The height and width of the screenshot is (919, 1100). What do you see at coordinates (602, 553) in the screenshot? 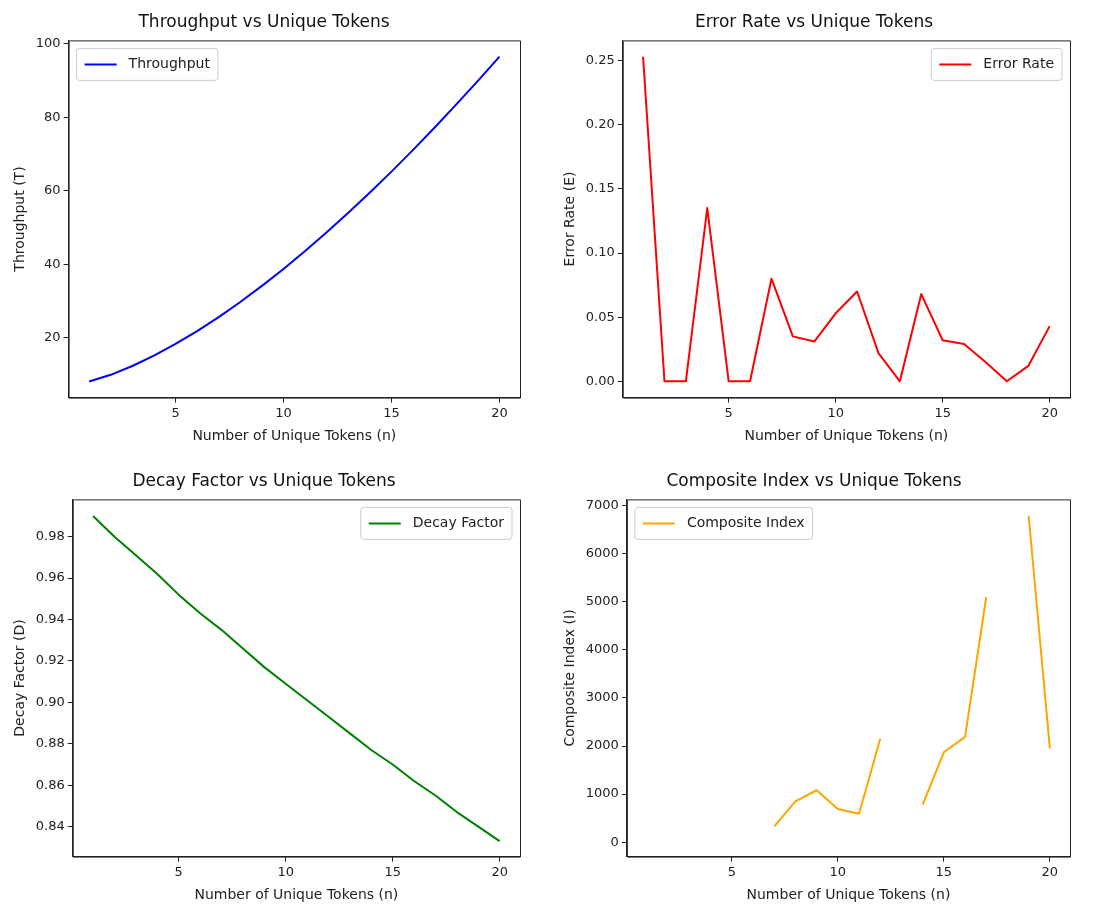
I see `y-tick-label: 6000` at bounding box center [602, 553].